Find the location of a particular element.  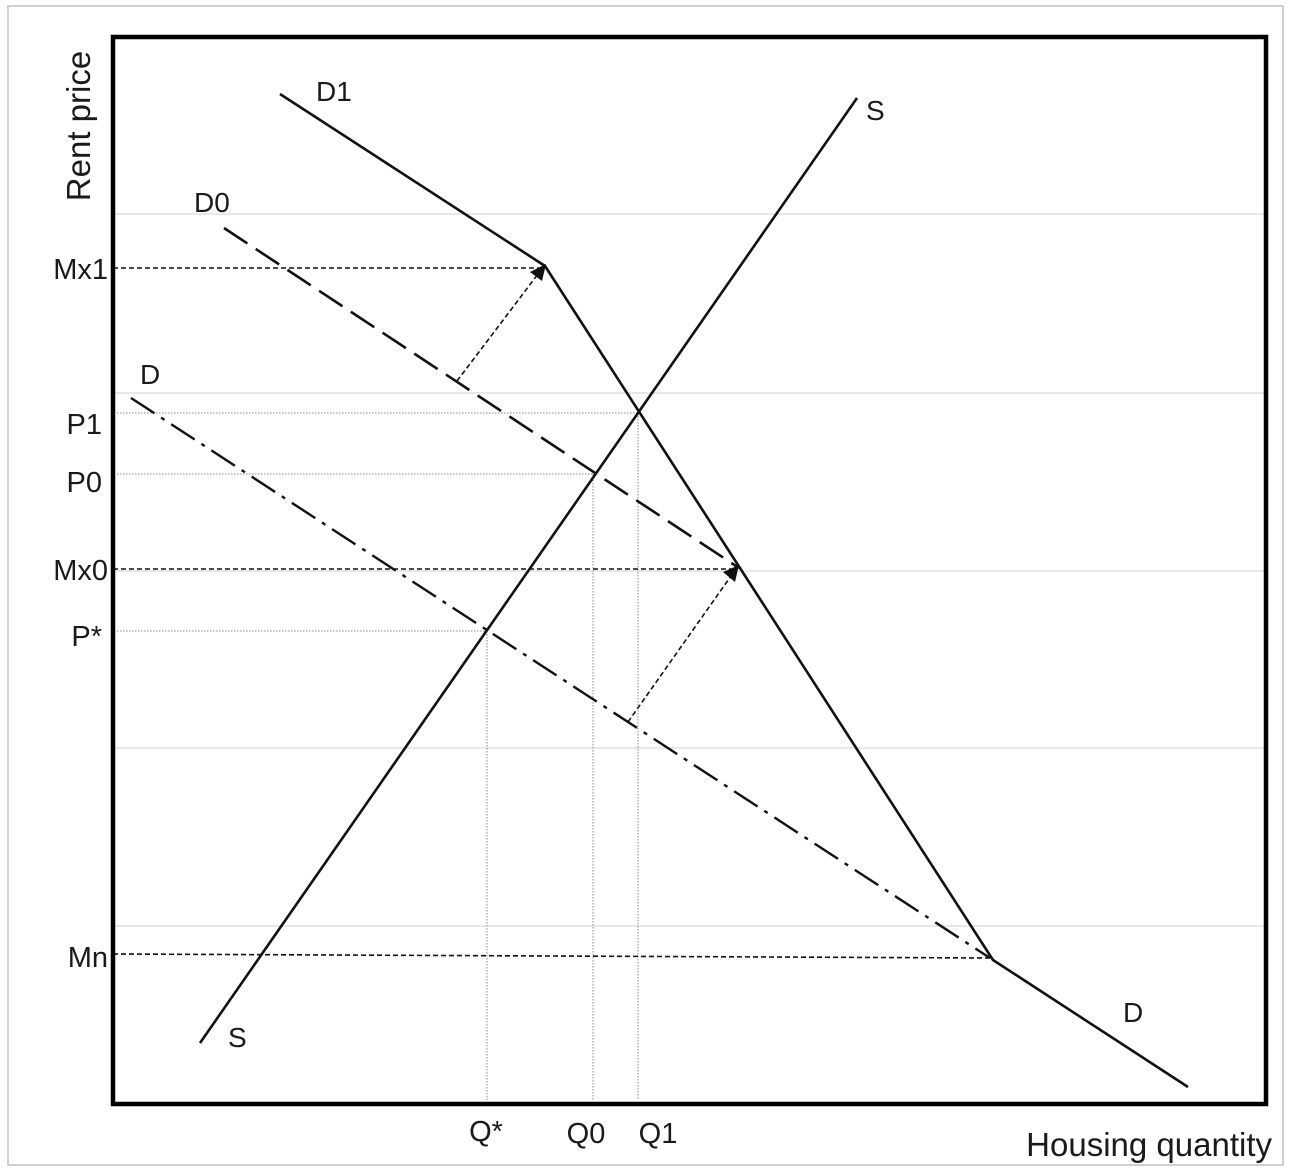

tick-mx0: Mx0 is located at coordinates (80, 571).